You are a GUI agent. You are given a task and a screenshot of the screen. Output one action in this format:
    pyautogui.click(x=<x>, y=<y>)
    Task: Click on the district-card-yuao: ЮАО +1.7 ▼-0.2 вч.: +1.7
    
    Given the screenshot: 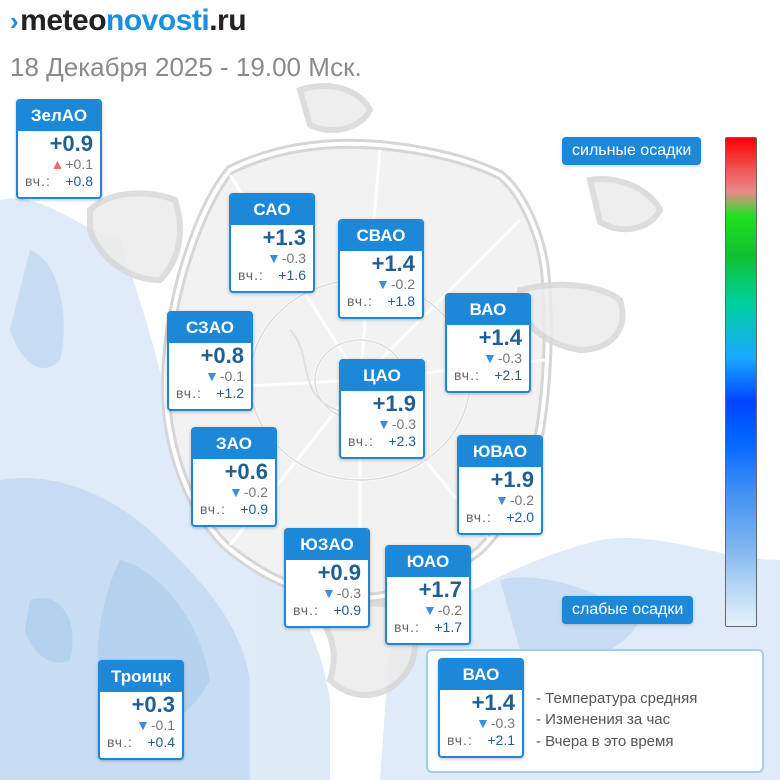 What is the action you would take?
    pyautogui.click(x=428, y=595)
    